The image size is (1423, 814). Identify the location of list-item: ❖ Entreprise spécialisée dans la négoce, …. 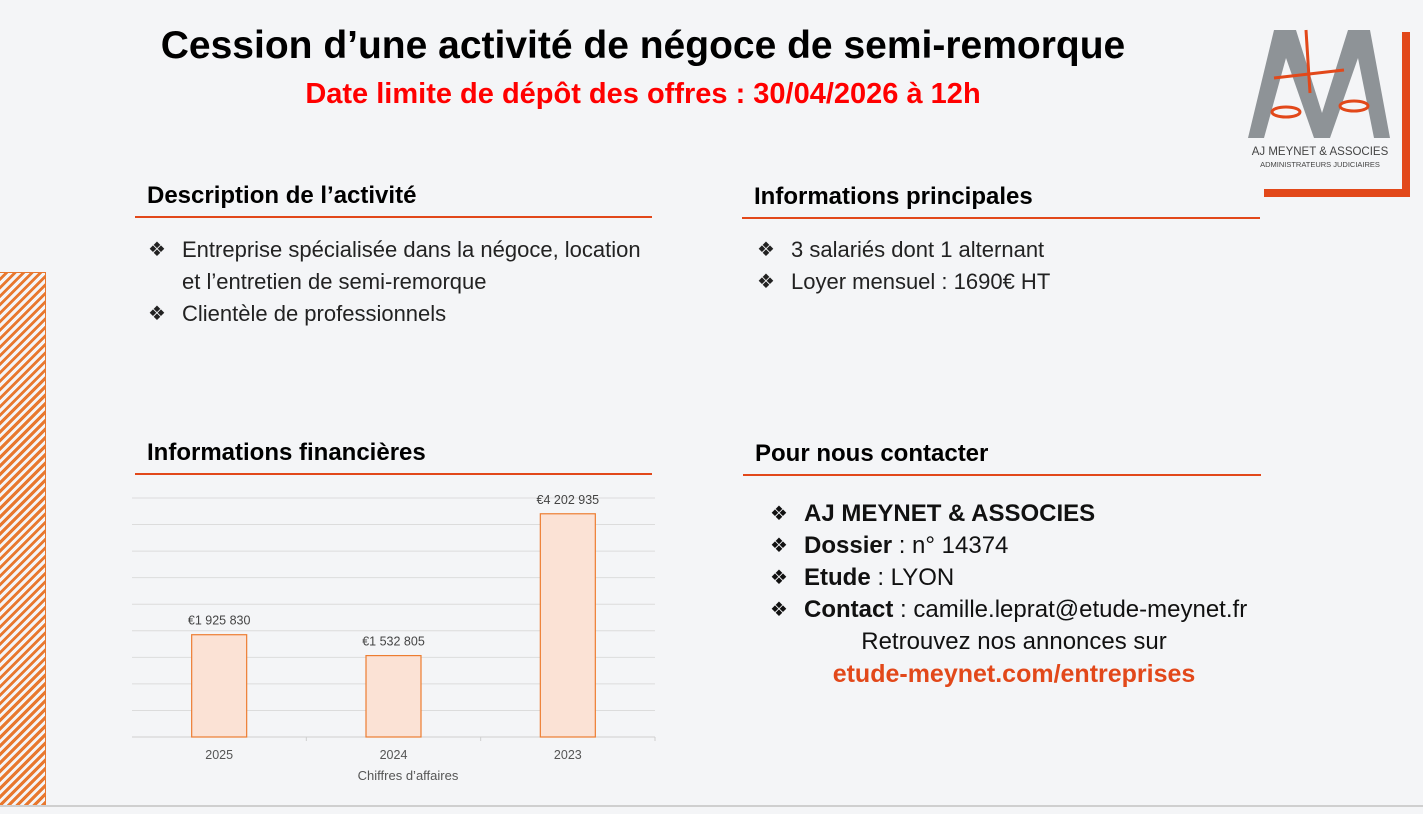
(398, 266).